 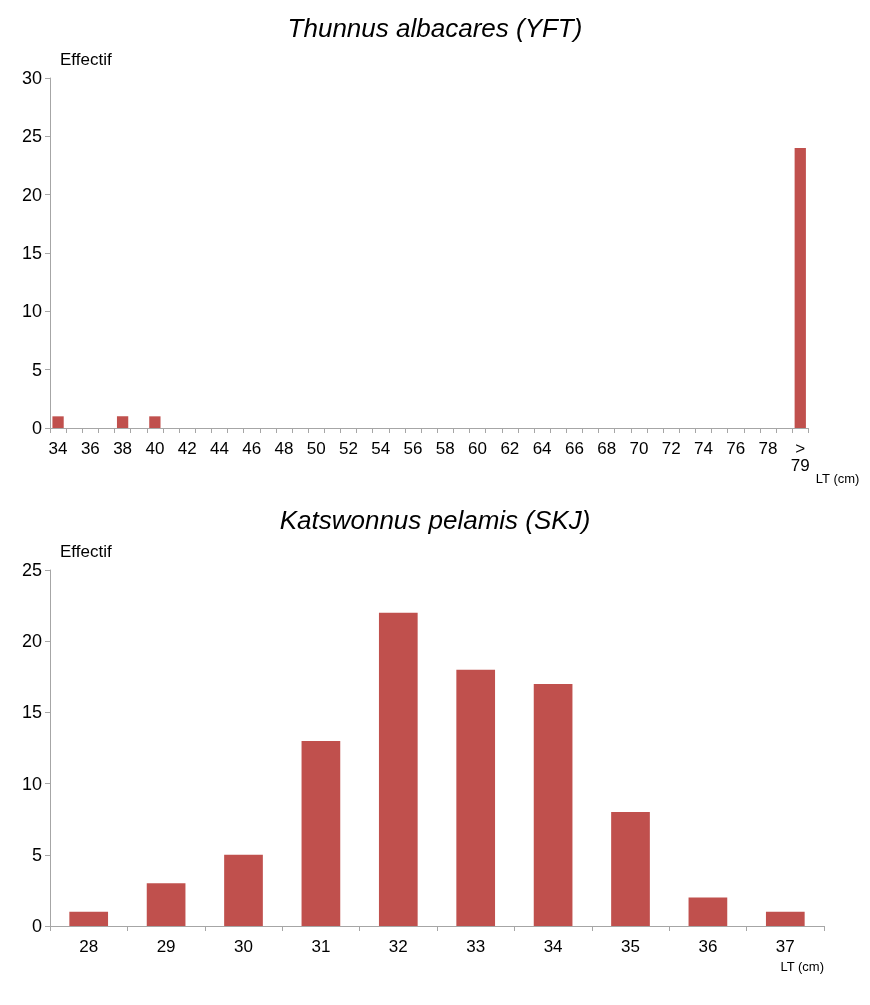 I want to click on x-tick-label: 60, so click(x=478, y=448).